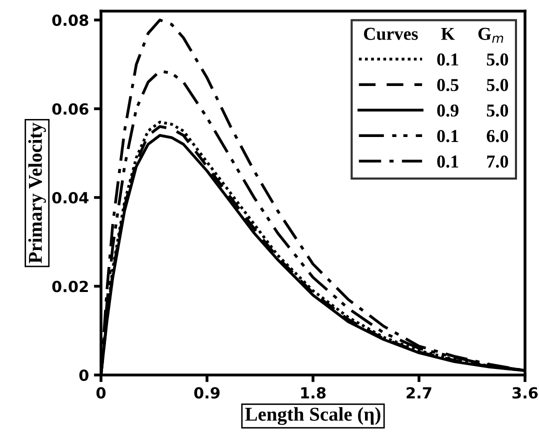  Describe the element at coordinates (313, 393) in the screenshot. I see `x-tick-label: 1.8` at that location.